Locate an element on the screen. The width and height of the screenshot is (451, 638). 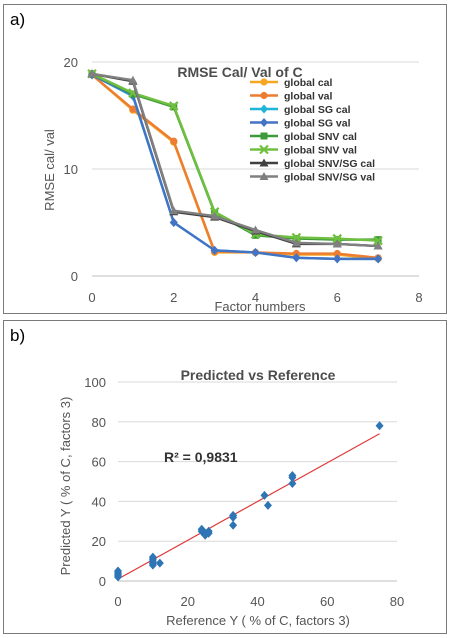
scatter-y-axis-label: Predicted Y ( % of C, factors 3) is located at coordinates (65, 486).